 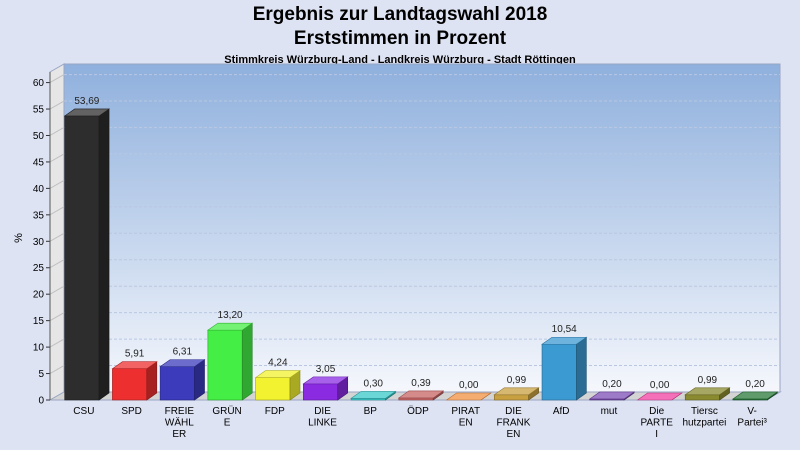 What do you see at coordinates (39, 242) in the screenshot?
I see `y-tick-label: 30` at bounding box center [39, 242].